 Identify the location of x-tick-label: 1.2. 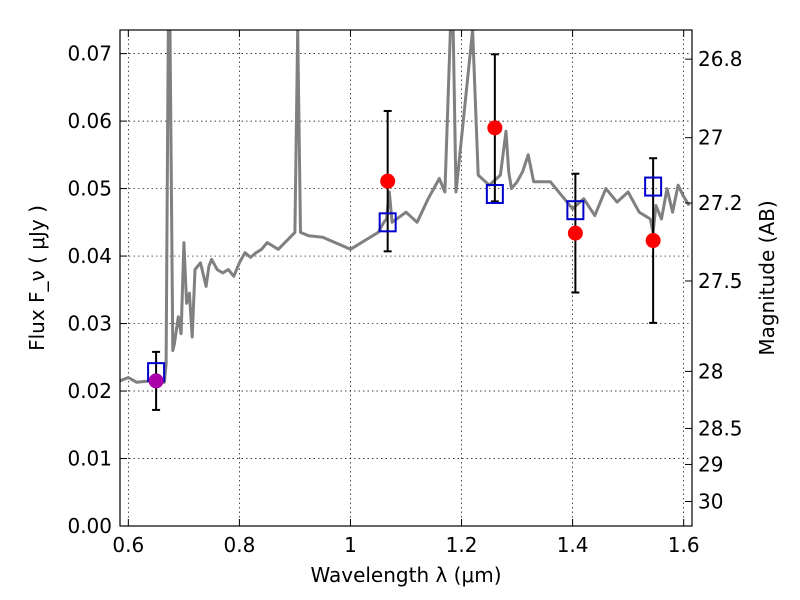
(462, 545).